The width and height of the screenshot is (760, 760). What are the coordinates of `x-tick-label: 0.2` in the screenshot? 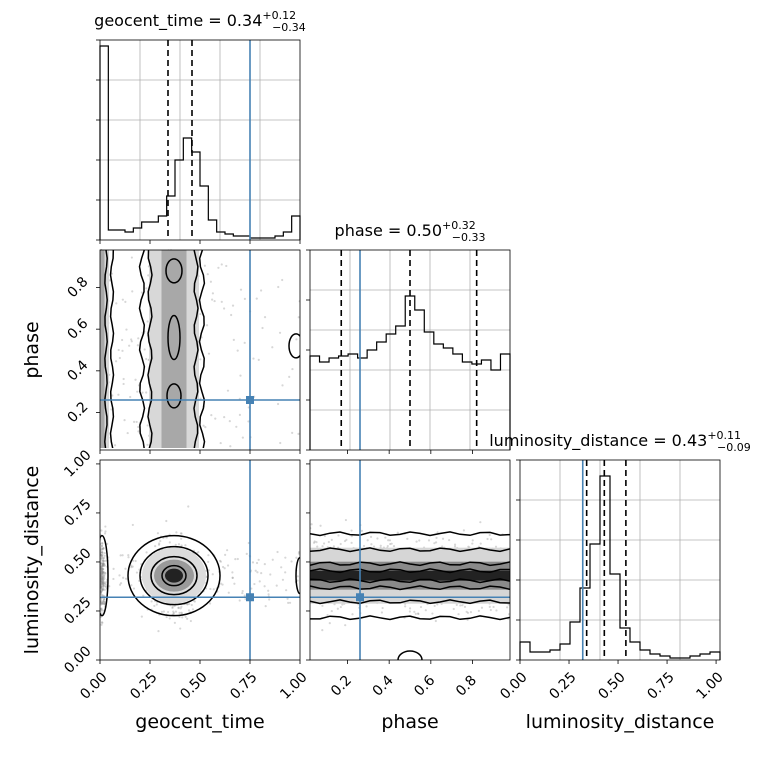 It's located at (341, 685).